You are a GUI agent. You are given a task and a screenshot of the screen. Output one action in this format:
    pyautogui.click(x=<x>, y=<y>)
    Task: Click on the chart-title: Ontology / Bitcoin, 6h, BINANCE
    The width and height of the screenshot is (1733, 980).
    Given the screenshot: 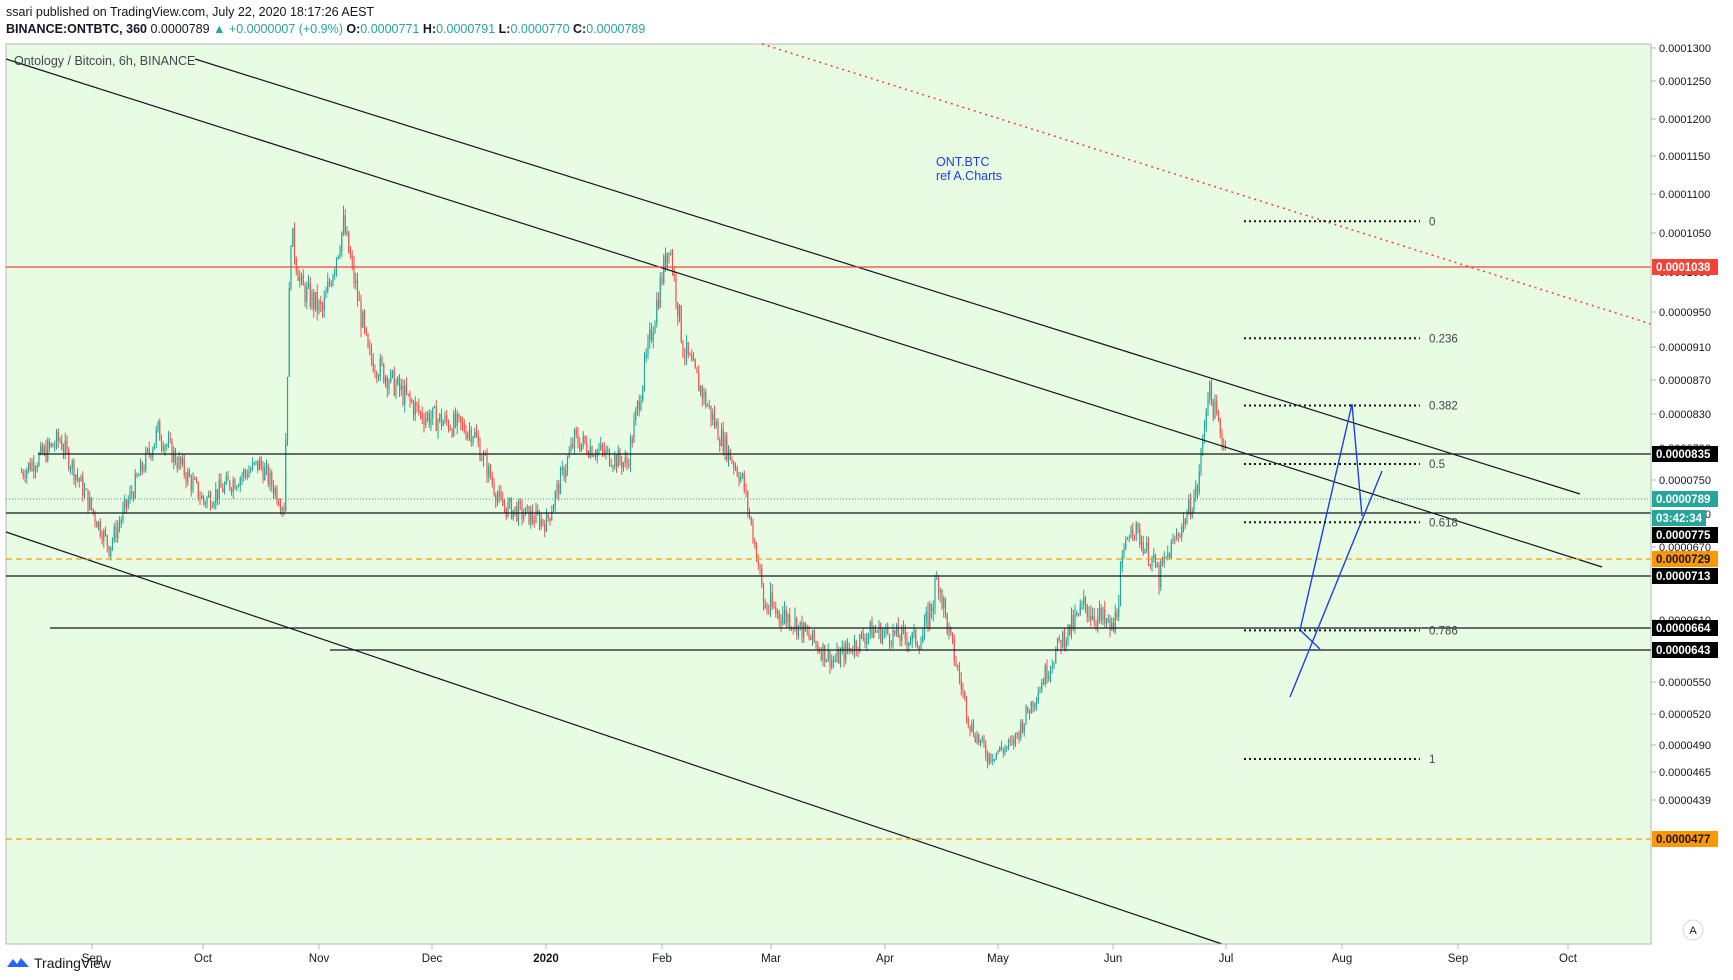 What is the action you would take?
    pyautogui.click(x=104, y=61)
    